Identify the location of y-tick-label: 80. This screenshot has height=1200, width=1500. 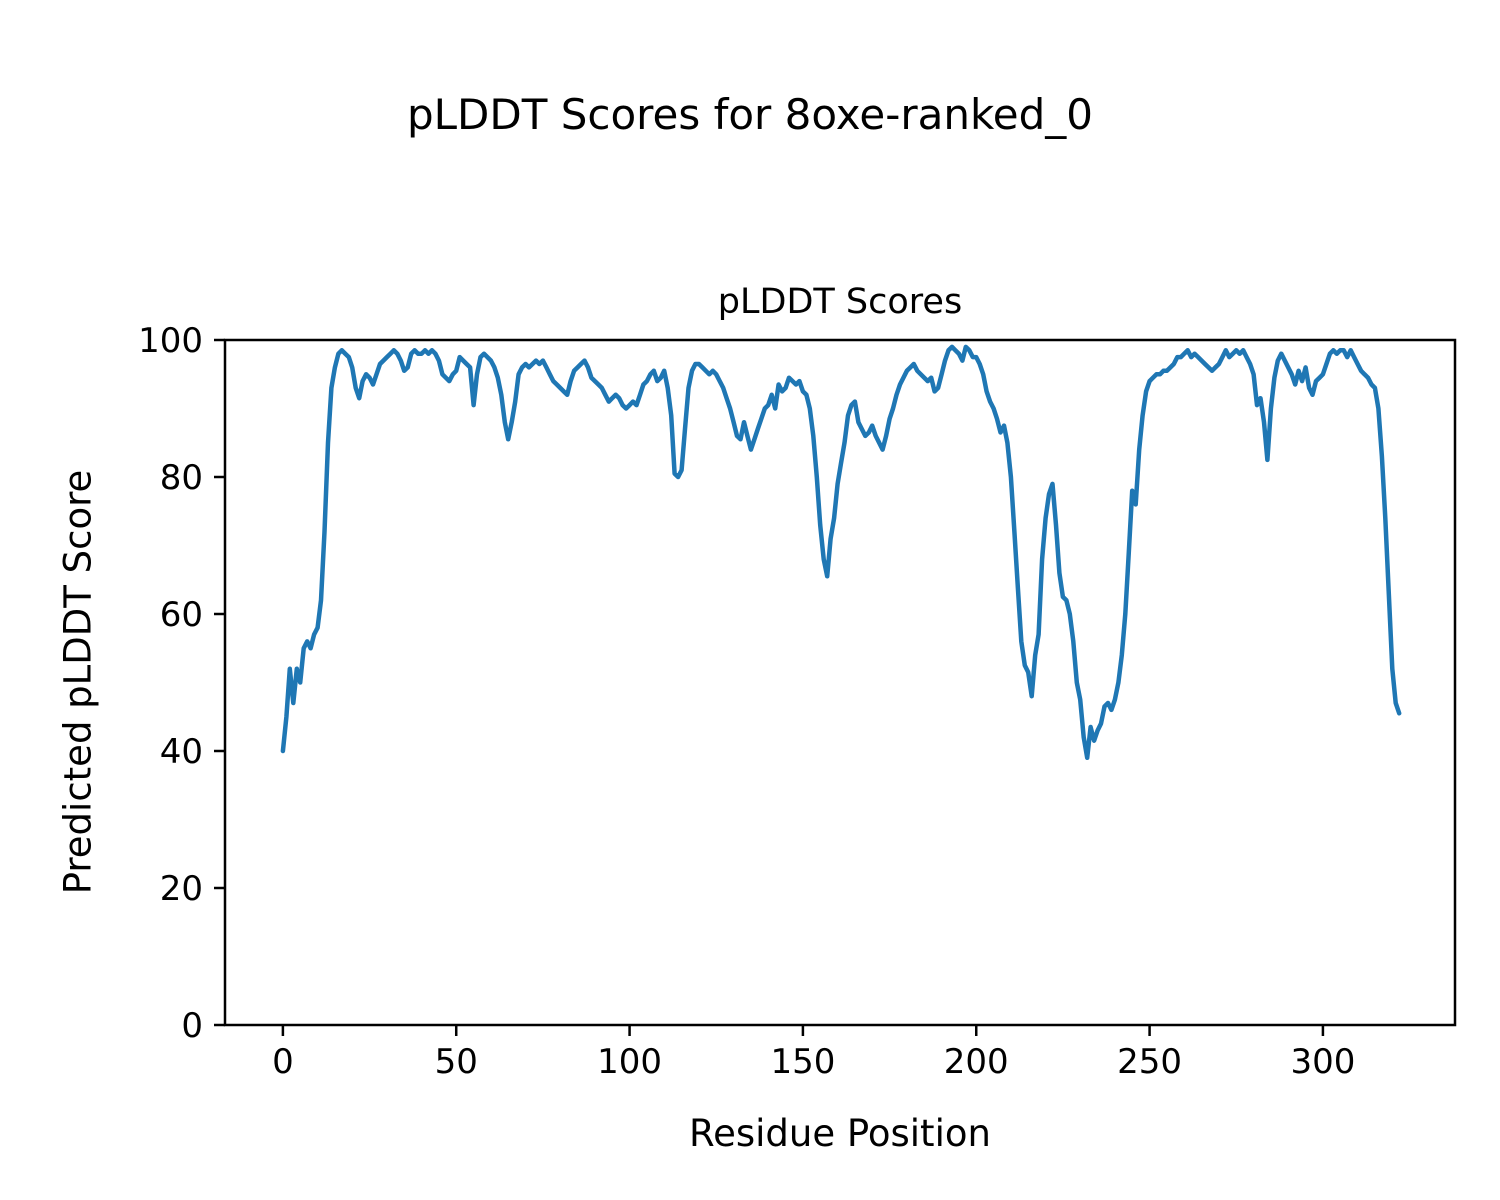
(181, 478).